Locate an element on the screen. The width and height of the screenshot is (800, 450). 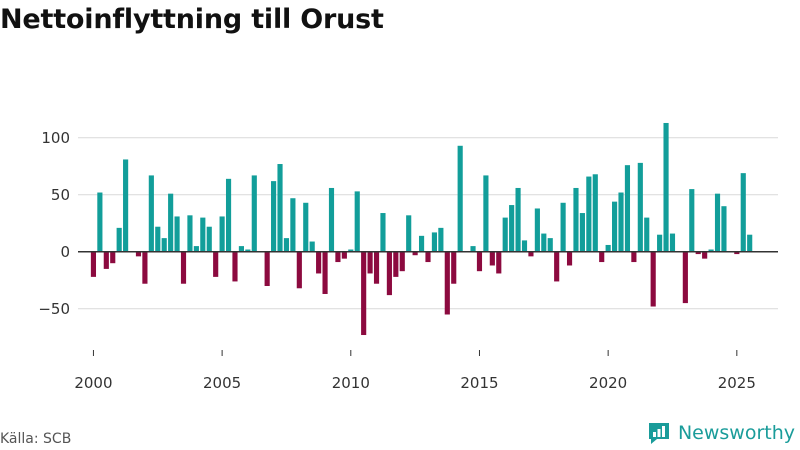
brand-name: Newsworthy is located at coordinates (736, 433).